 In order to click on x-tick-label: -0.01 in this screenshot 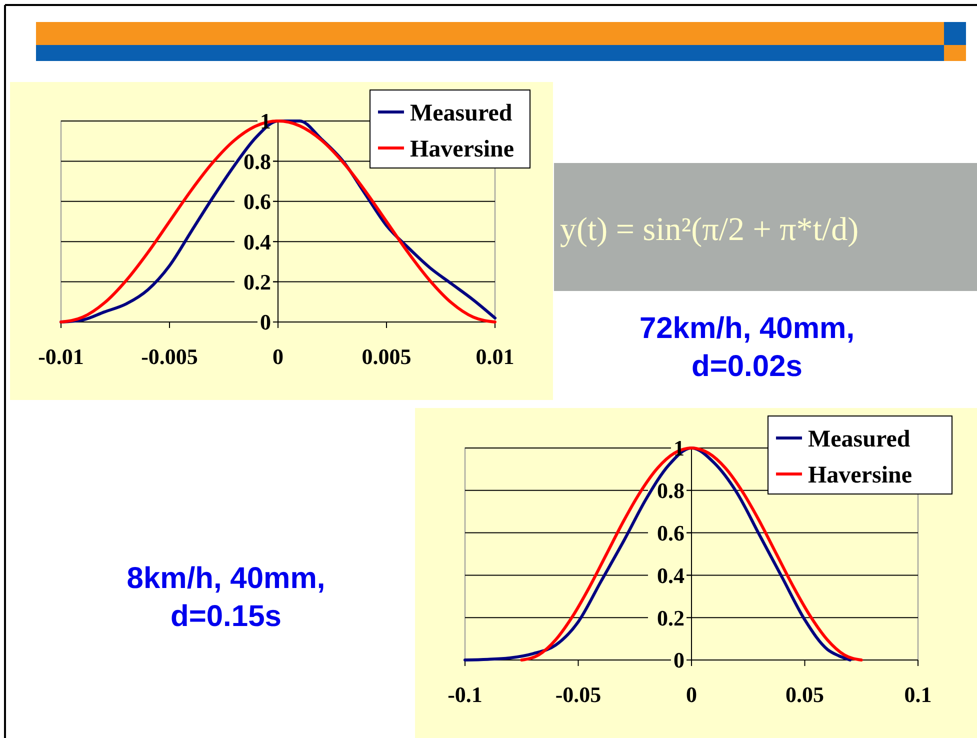, I will do `click(61, 356)`.